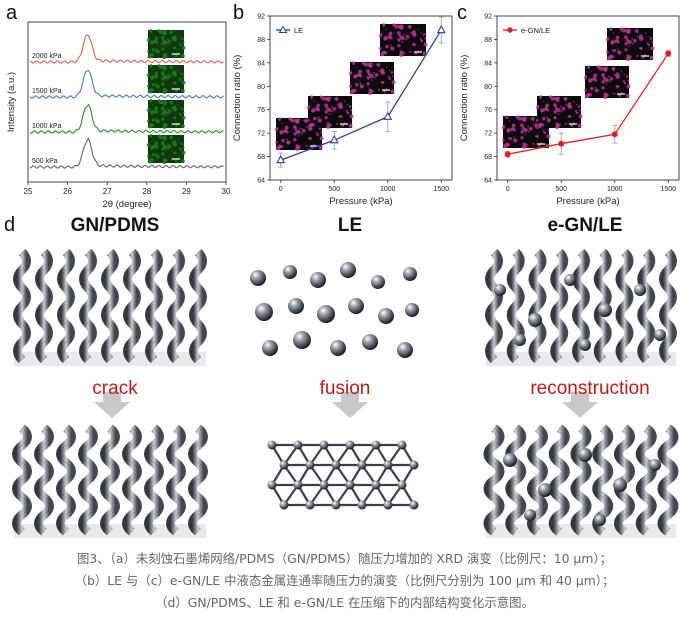 Image resolution: width=689 pixels, height=637 pixels. What do you see at coordinates (640, 290) in the screenshot?
I see `embedded-droplet` at bounding box center [640, 290].